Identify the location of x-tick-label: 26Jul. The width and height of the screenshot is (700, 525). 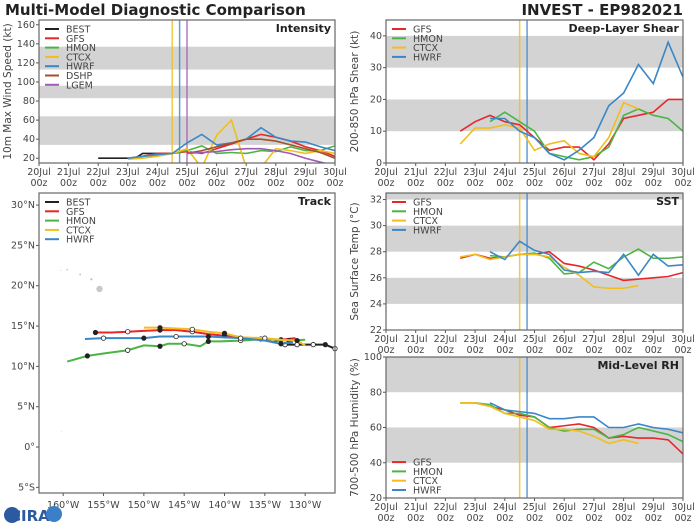
(564, 172).